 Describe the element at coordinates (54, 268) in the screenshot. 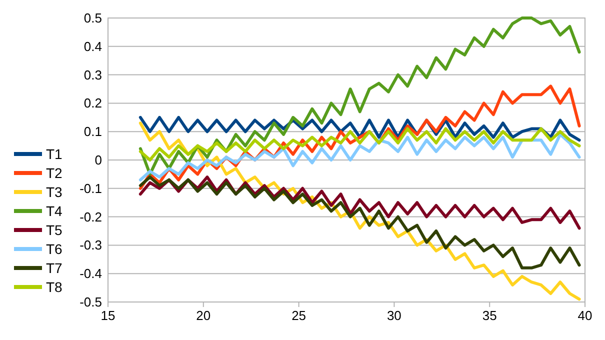

I see `legend-label: T7` at that location.